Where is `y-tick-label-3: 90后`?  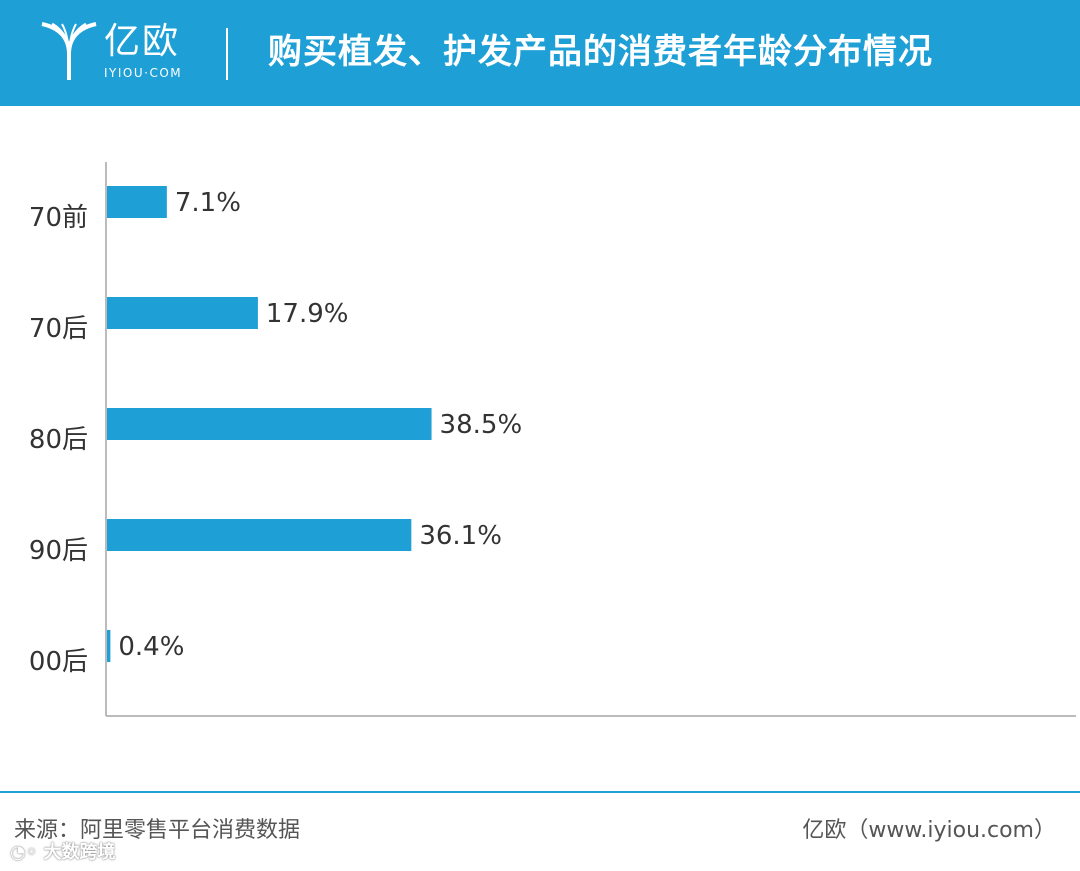 y-tick-label-3: 90后 is located at coordinates (58, 551).